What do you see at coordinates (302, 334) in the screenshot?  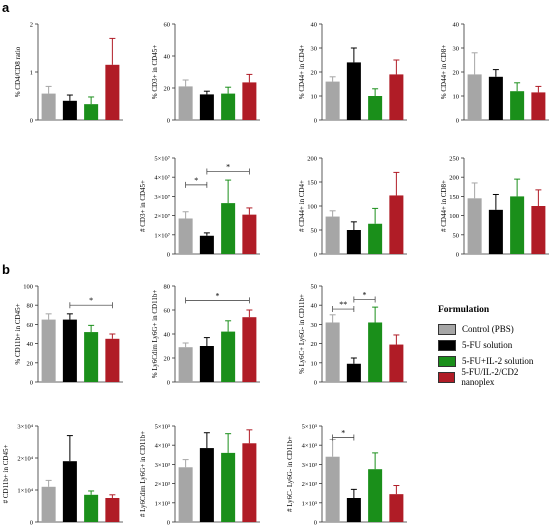 I see `y-axis-label: % Ly6C+ Ly6G- in CD11b+` at bounding box center [302, 334].